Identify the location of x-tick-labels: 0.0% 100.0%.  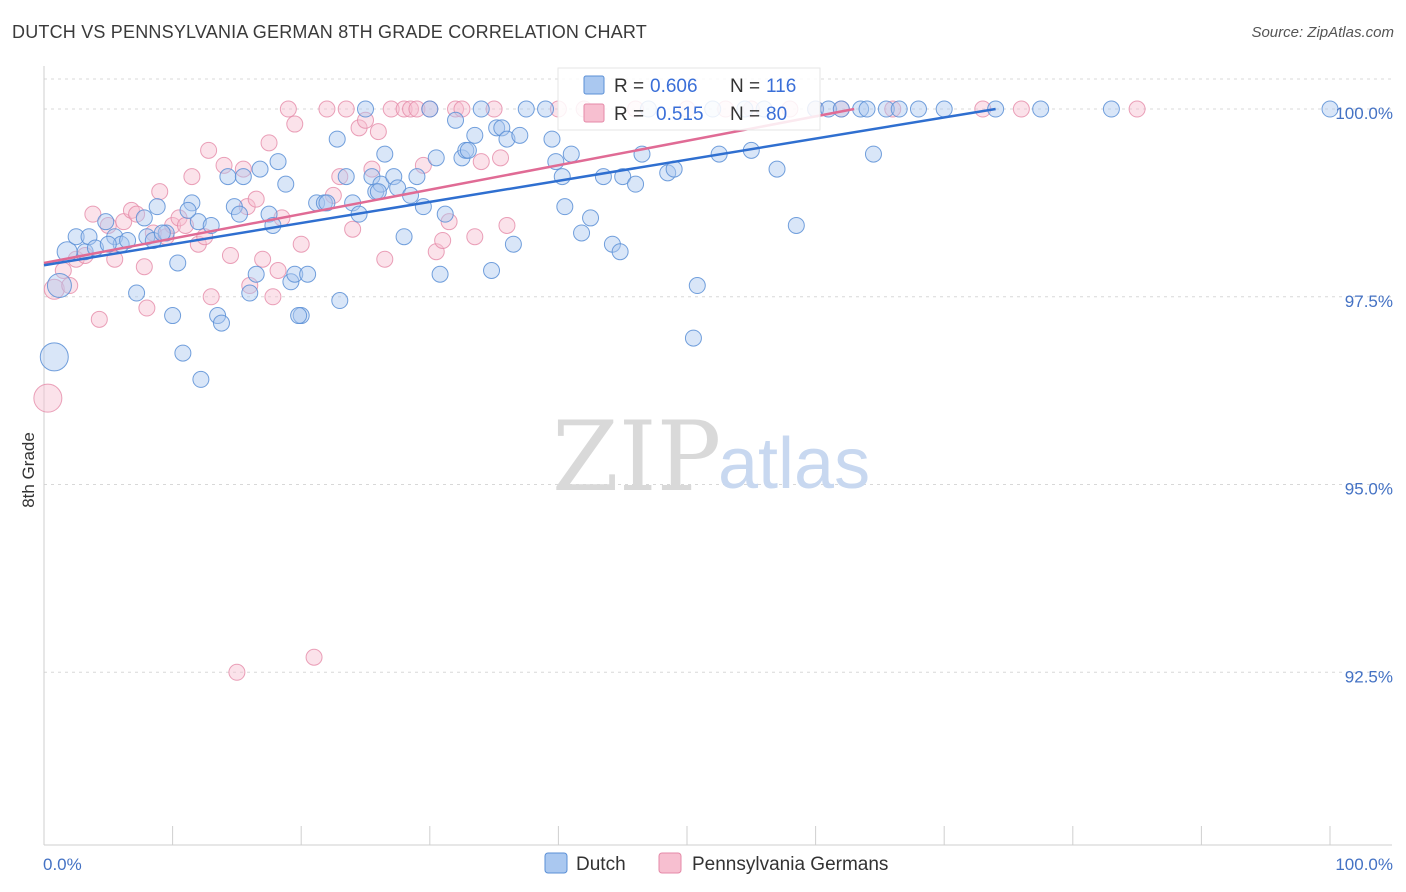
(718, 864).